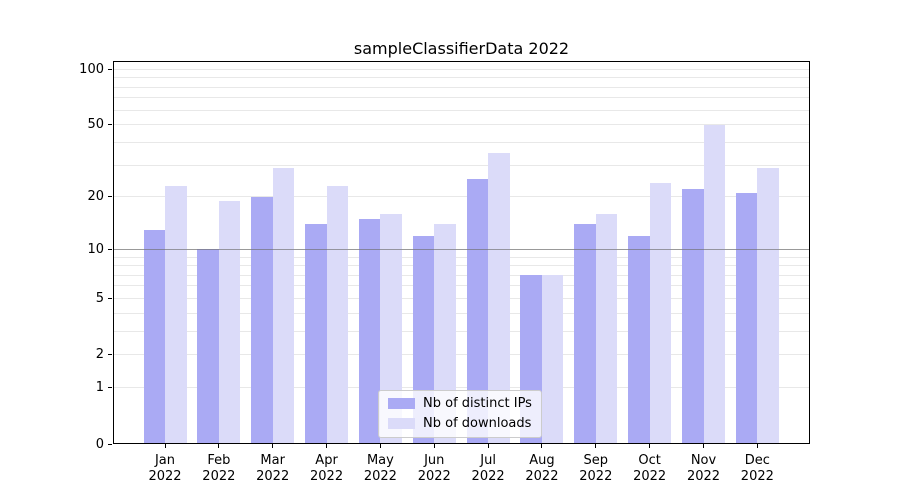  What do you see at coordinates (165, 468) in the screenshot?
I see `x-tick-label-jan: Jan 2022` at bounding box center [165, 468].